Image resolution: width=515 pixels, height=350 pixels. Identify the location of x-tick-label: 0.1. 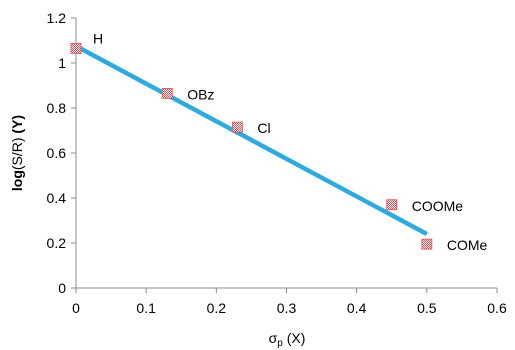
(146, 308).